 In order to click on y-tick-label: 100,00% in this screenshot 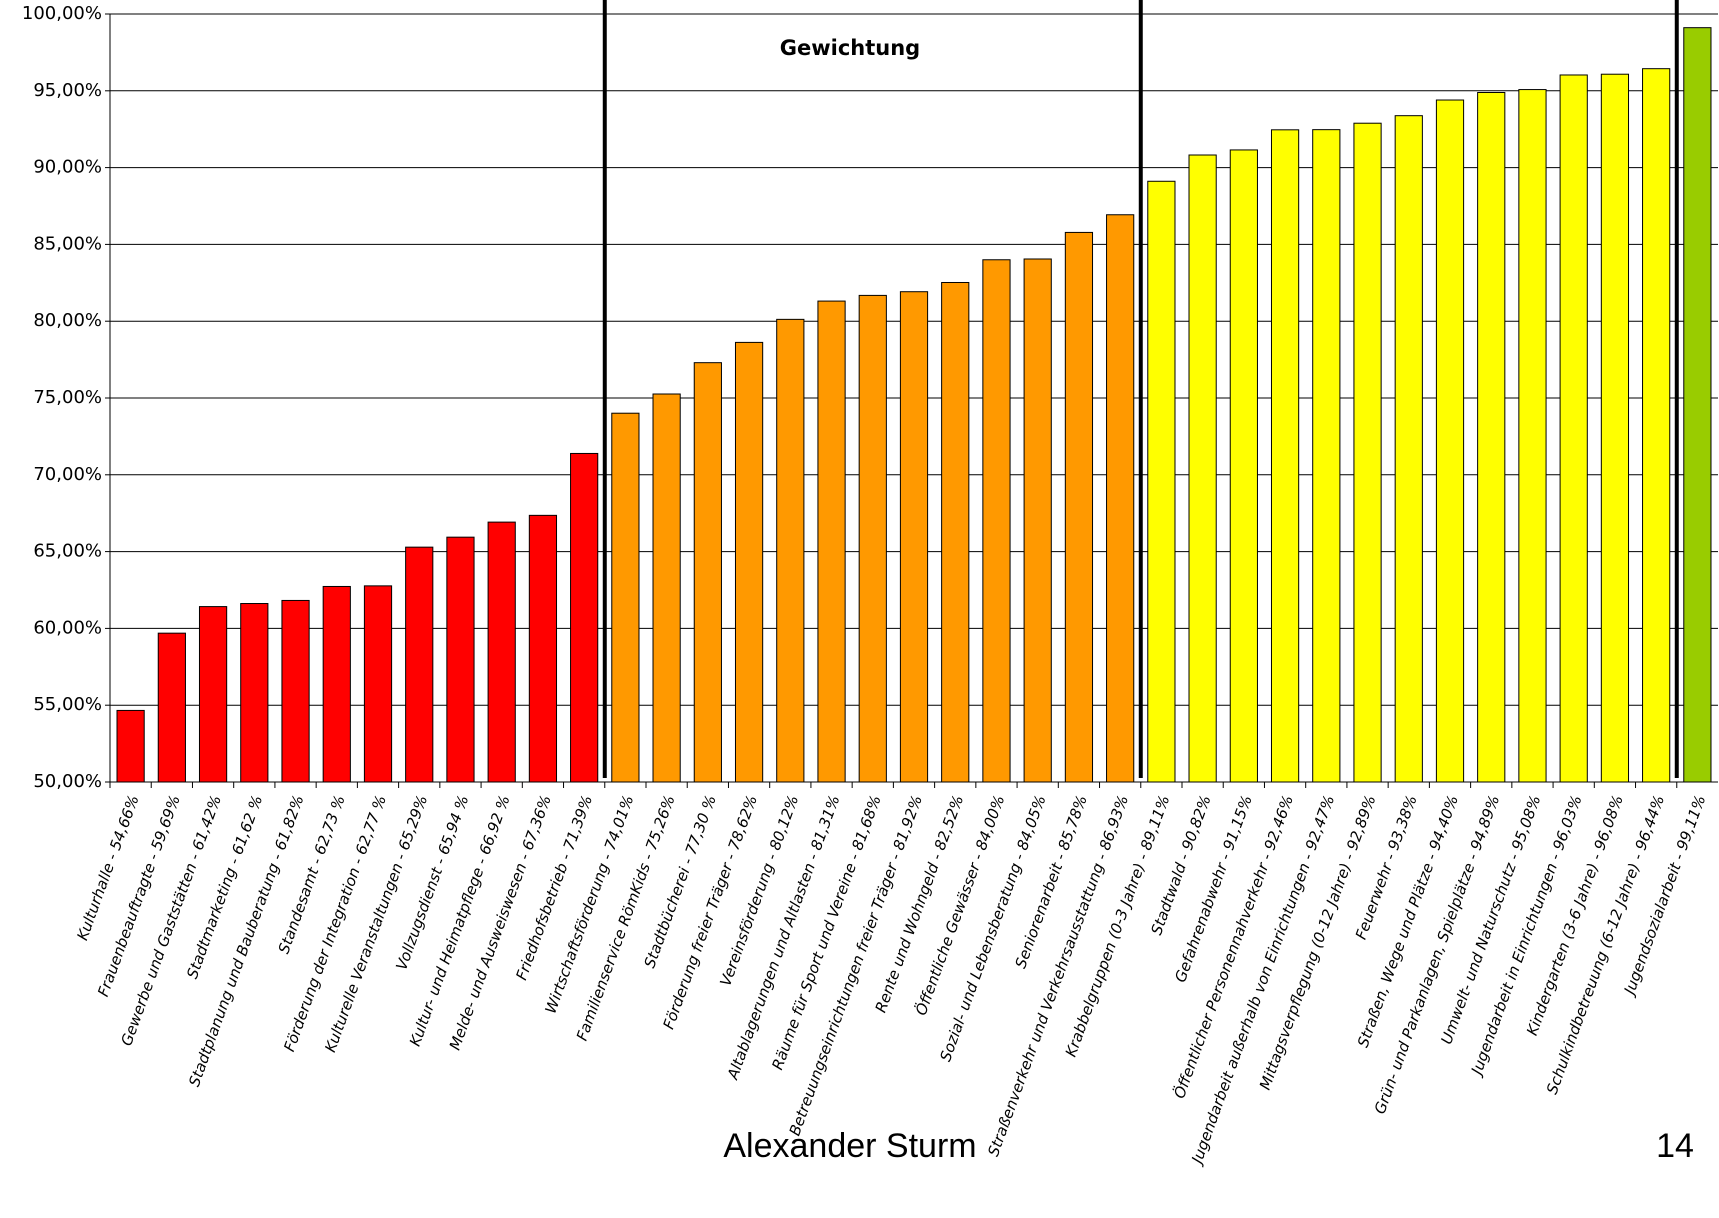, I will do `click(62, 13)`.